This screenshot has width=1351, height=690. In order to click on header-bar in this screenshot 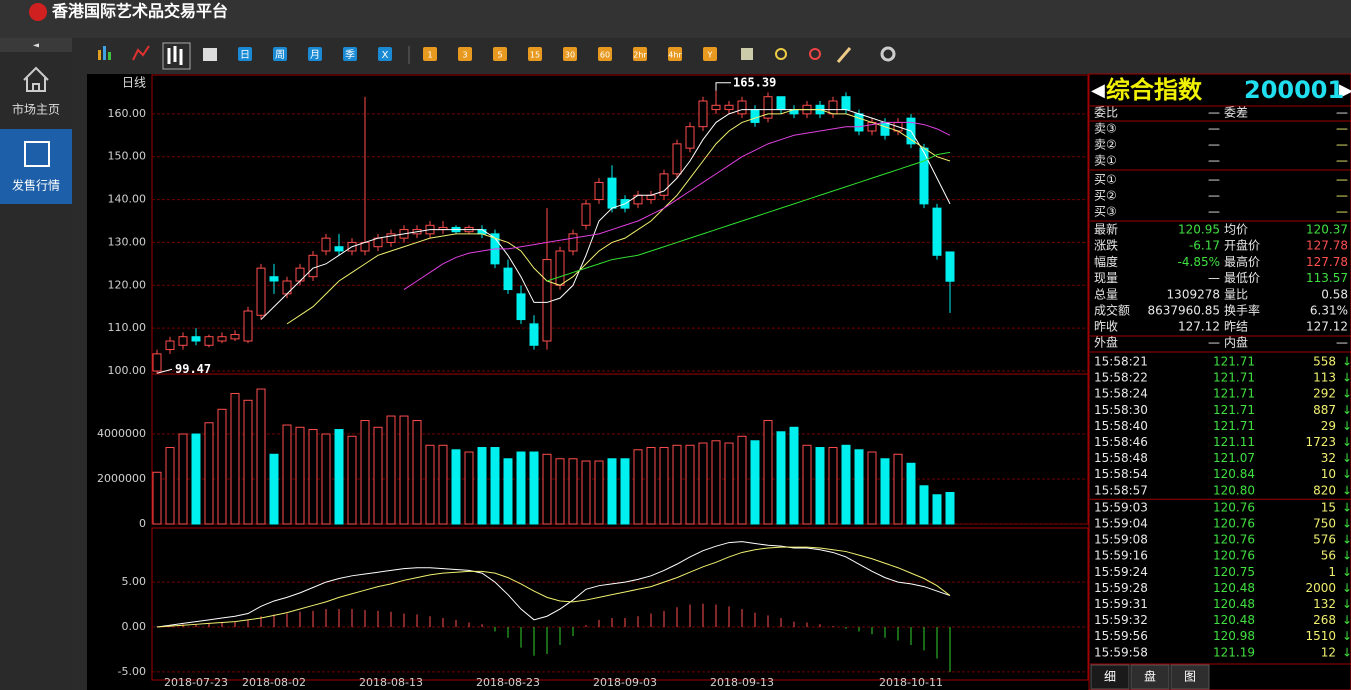, I will do `click(675, 19)`.